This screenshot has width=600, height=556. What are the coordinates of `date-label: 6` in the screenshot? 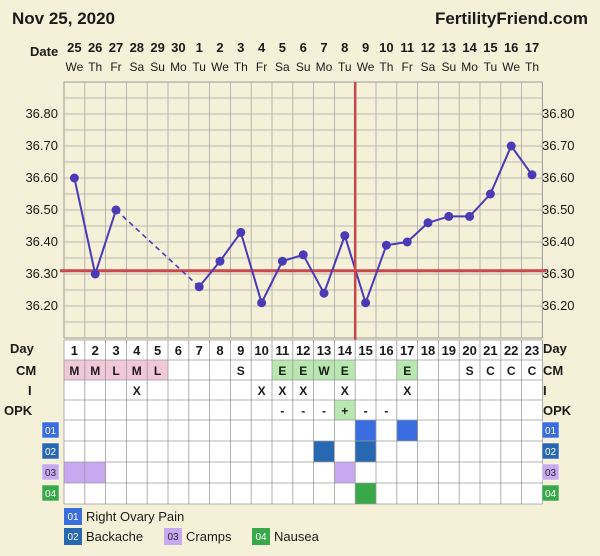 It's located at (303, 47).